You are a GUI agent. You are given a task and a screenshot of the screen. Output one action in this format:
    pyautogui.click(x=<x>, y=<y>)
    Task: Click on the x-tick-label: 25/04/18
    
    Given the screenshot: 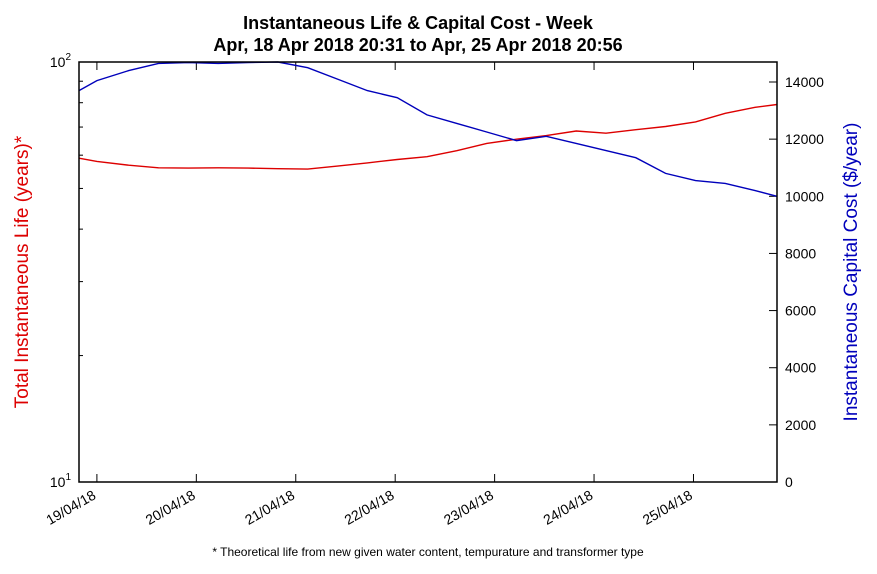 What is the action you would take?
    pyautogui.click(x=667, y=507)
    